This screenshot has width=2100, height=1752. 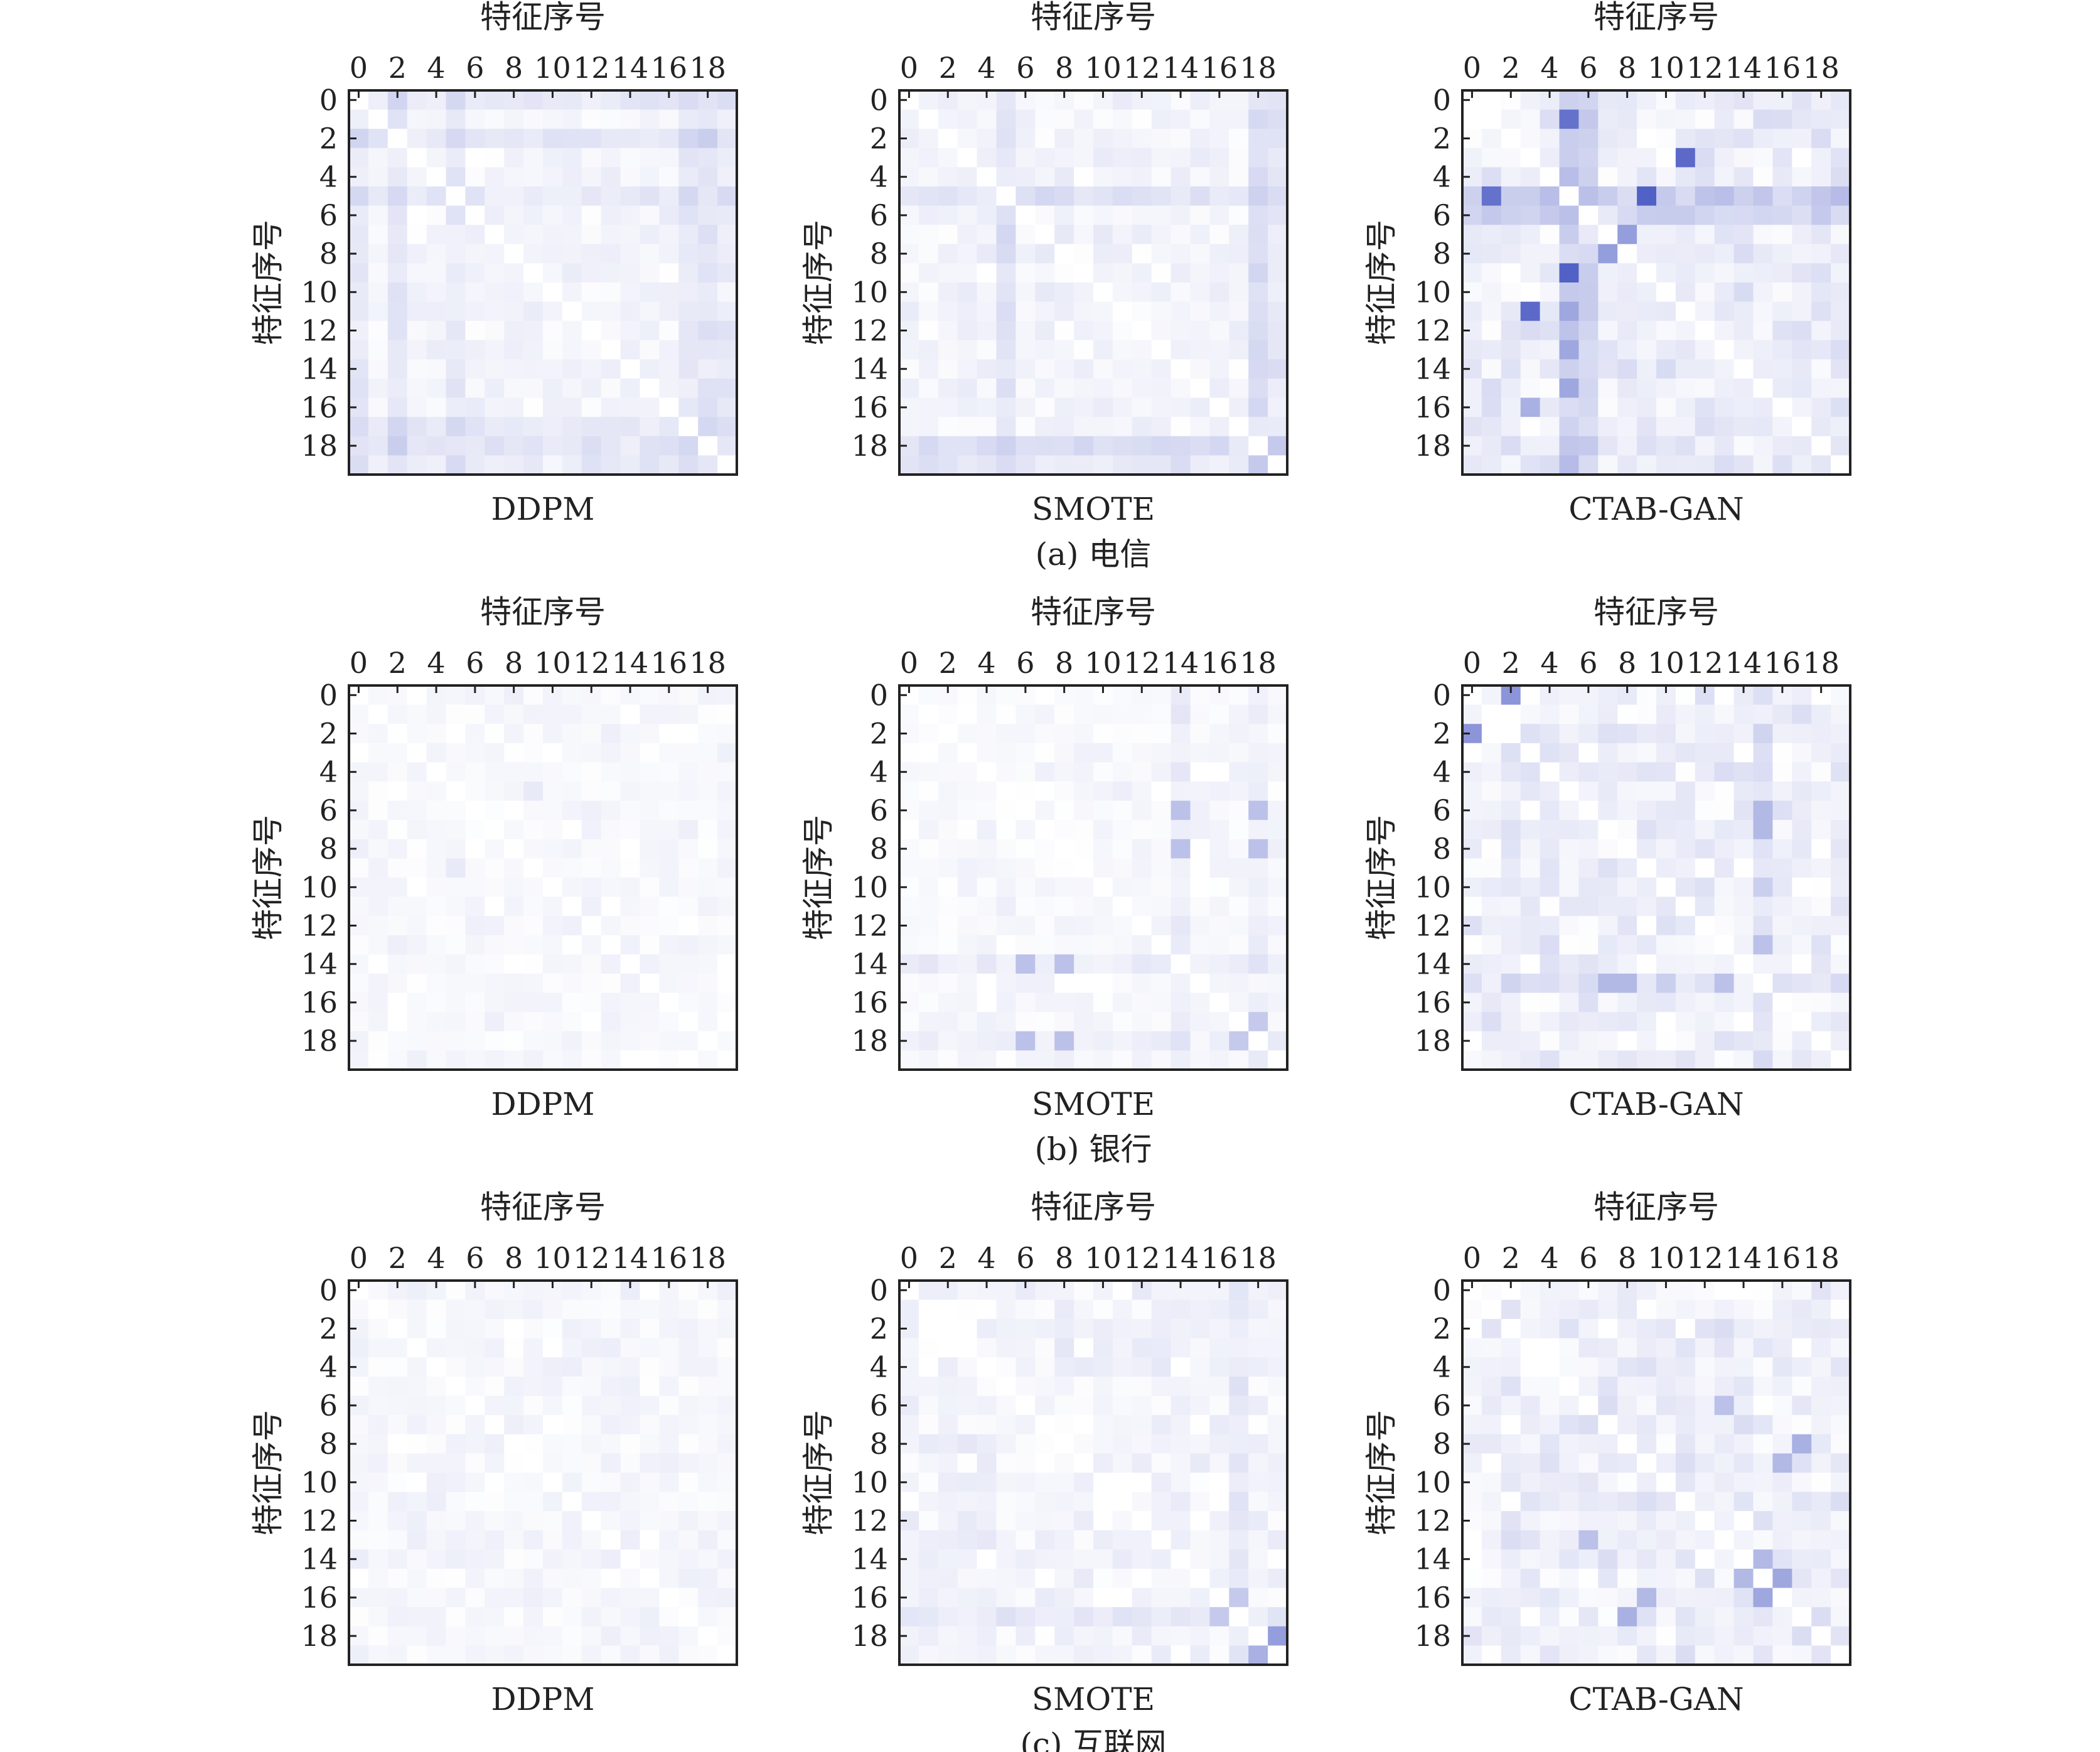 What do you see at coordinates (319, 407) in the screenshot?
I see `y-tick-label: 16` at bounding box center [319, 407].